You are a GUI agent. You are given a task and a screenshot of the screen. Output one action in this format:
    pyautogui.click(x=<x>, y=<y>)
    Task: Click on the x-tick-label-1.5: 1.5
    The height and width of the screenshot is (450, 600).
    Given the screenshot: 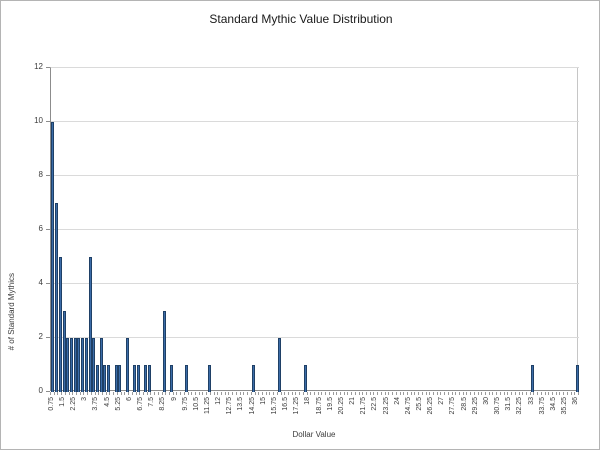 What is the action you would take?
    pyautogui.click(x=62, y=402)
    